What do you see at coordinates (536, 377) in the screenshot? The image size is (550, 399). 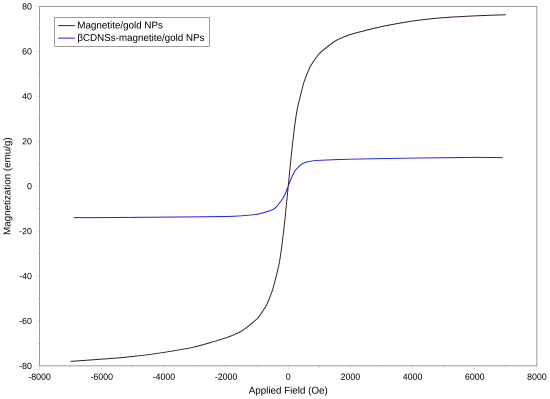 I see `x-tick-label: 8000` at bounding box center [536, 377].